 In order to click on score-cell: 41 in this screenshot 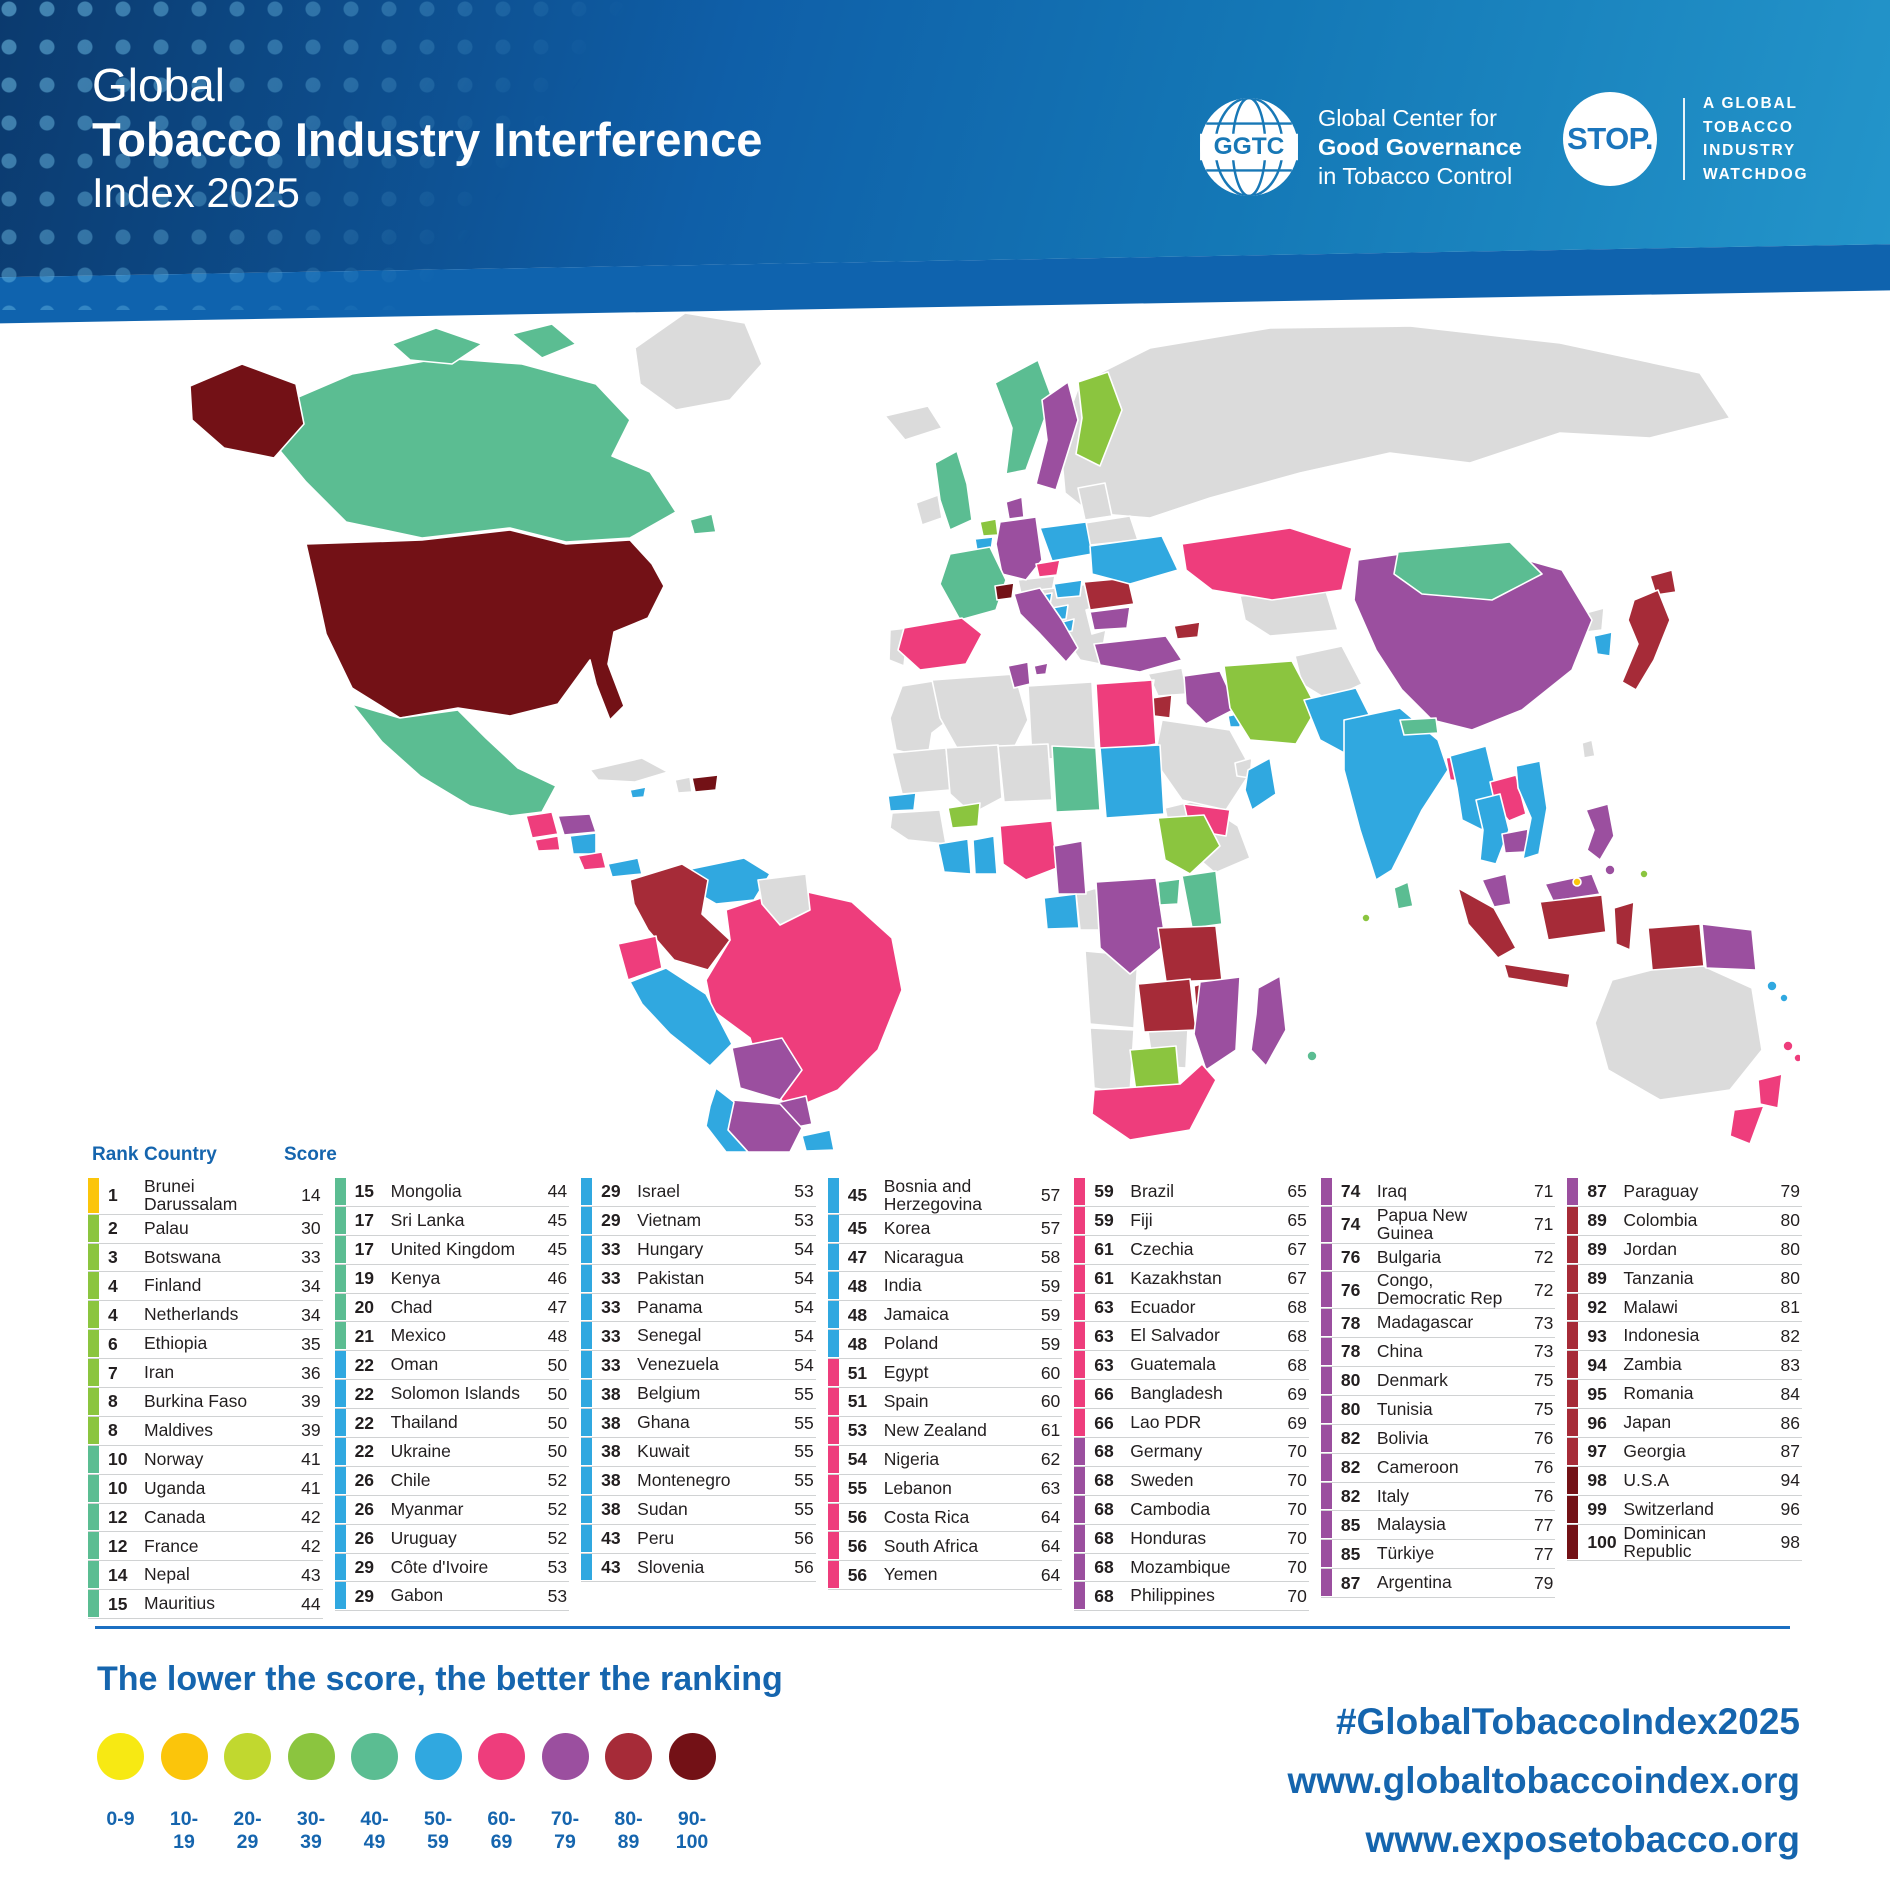, I will do `click(311, 1488)`.